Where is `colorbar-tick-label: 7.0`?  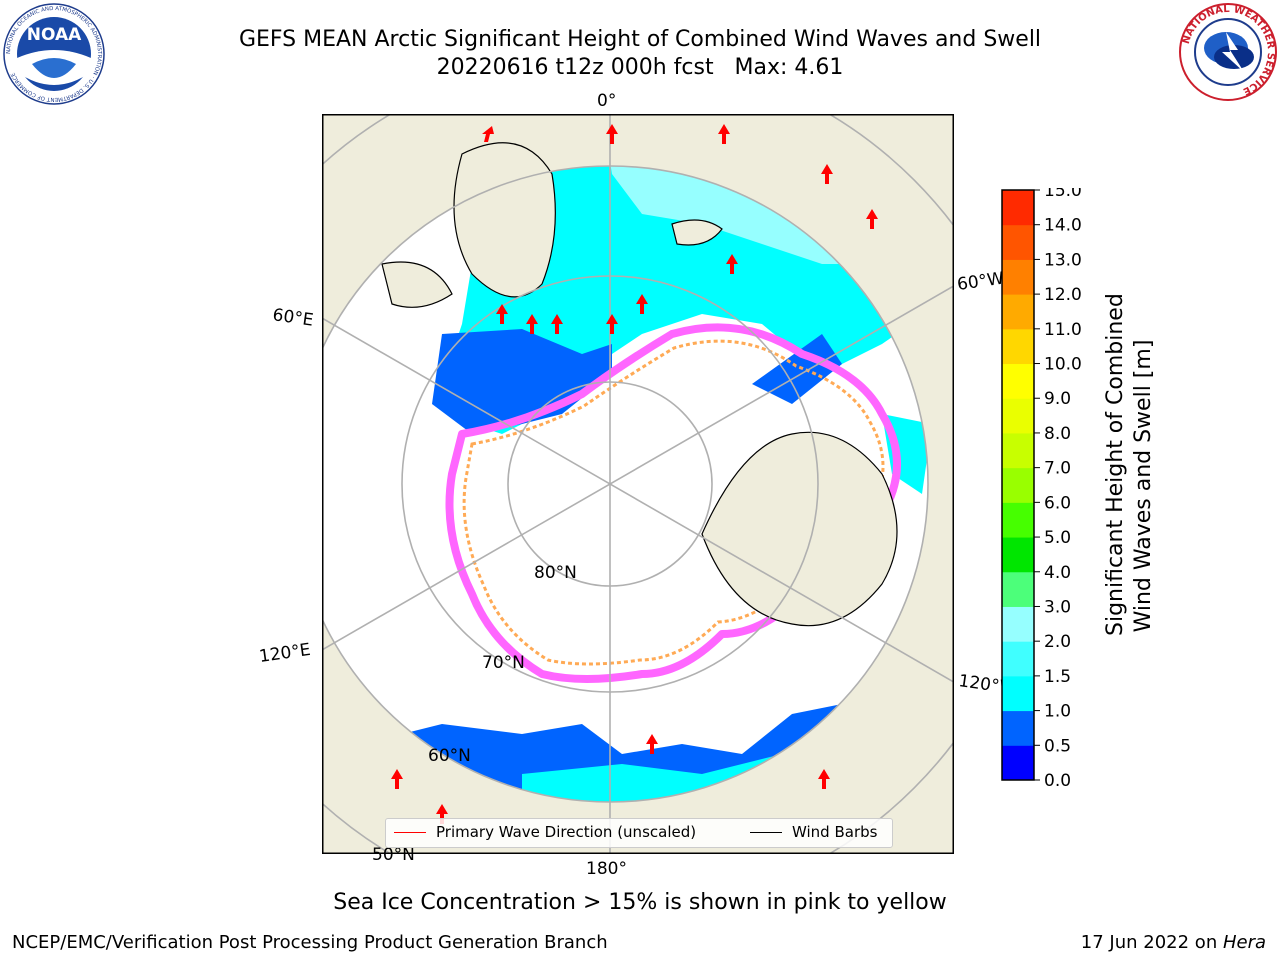 colorbar-tick-label: 7.0 is located at coordinates (1057, 469).